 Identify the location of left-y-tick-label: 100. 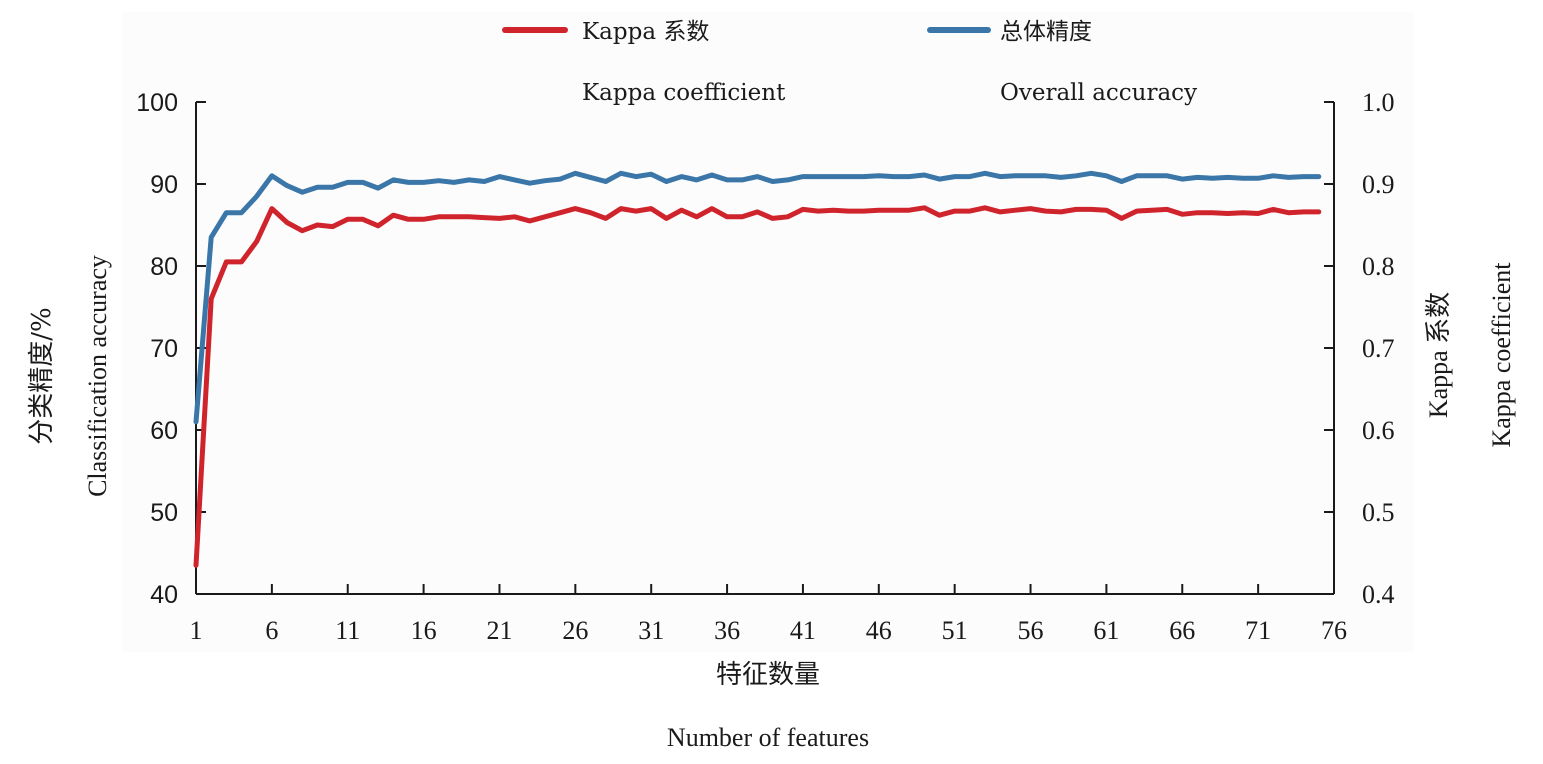
(157, 103).